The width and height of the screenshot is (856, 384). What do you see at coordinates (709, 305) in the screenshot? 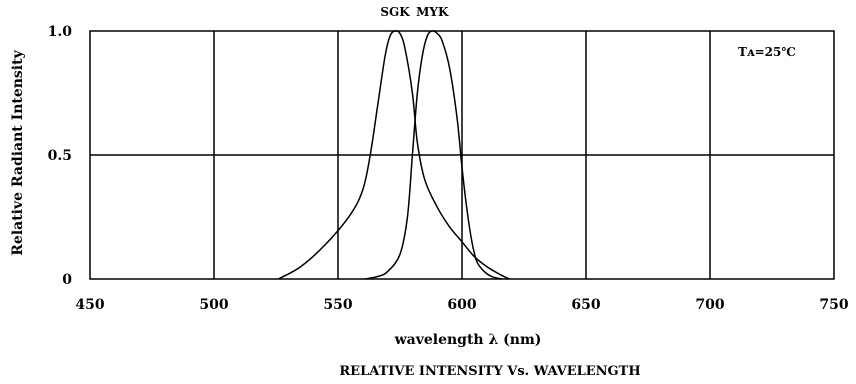
I see `x-tick-label: 700` at bounding box center [709, 305].